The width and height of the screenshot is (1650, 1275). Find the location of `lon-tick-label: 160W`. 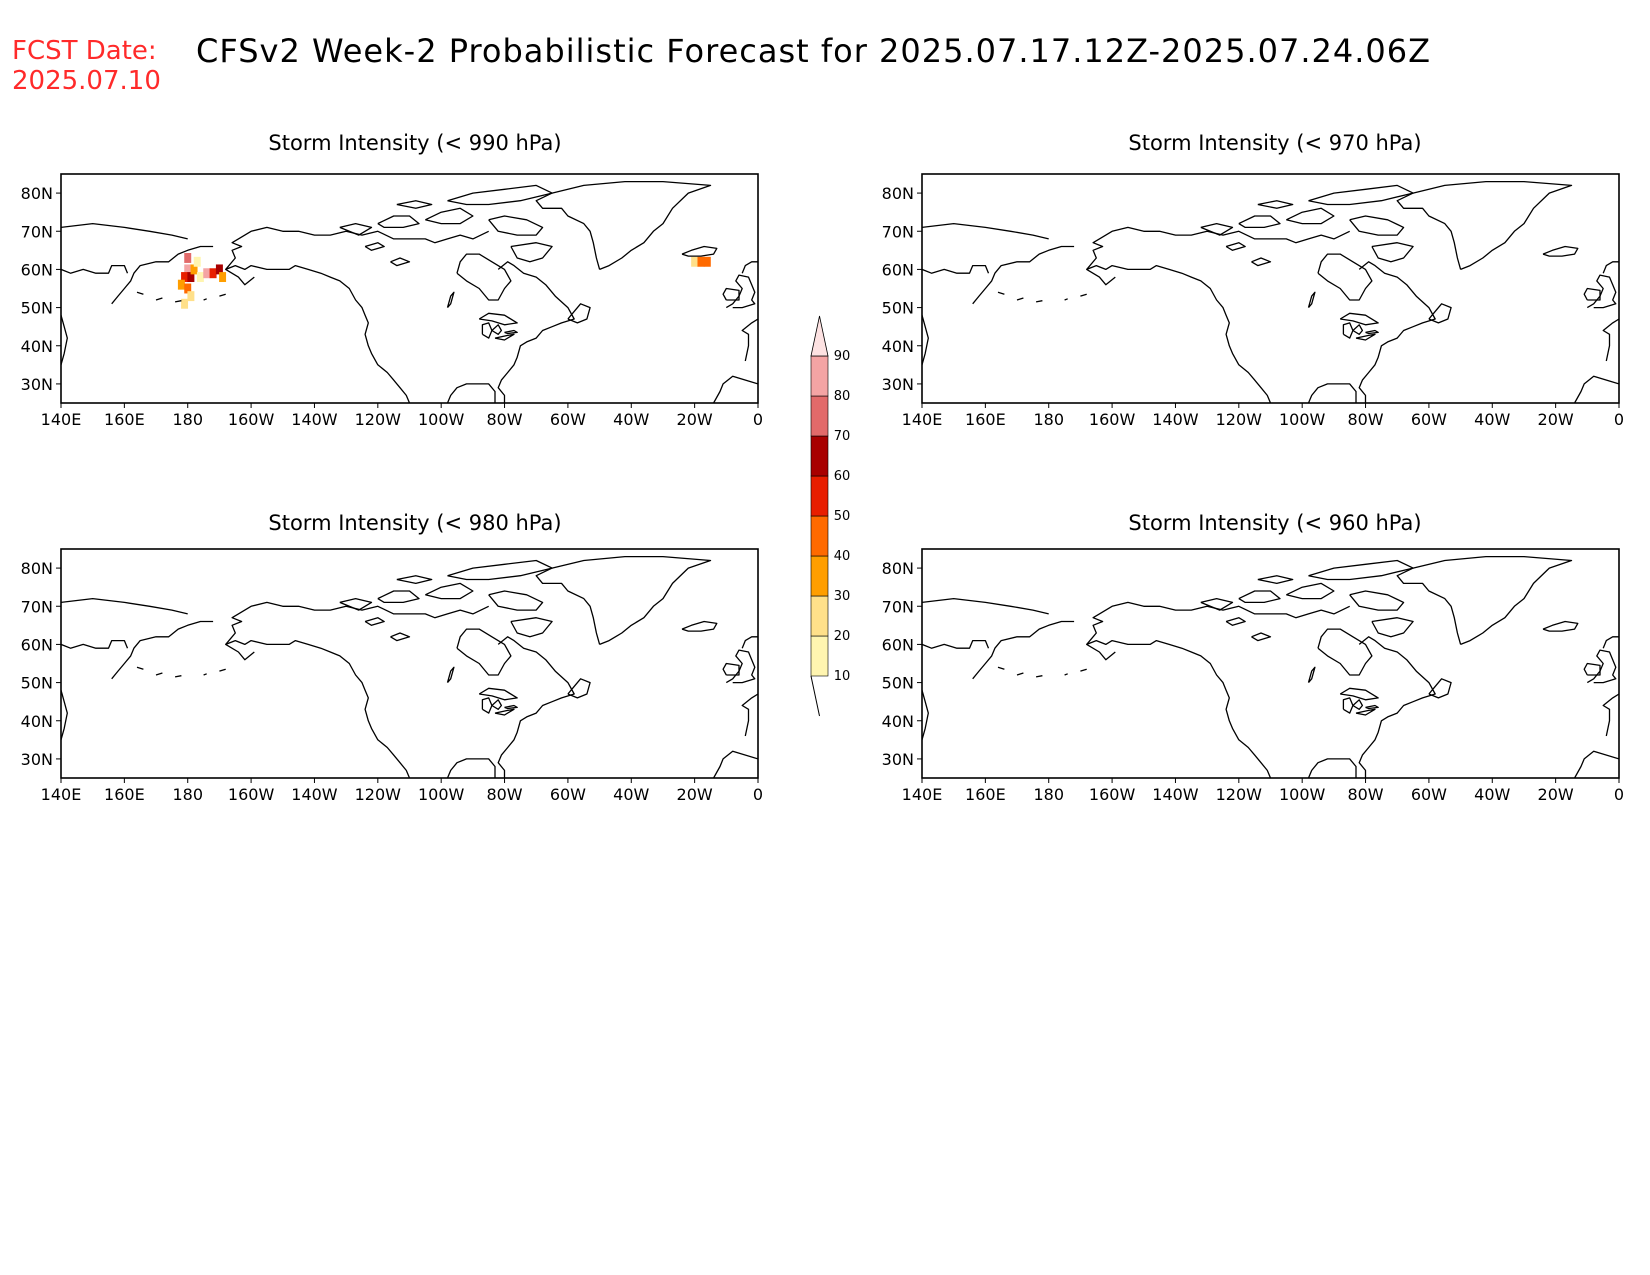

lon-tick-label: 160W is located at coordinates (251, 419).